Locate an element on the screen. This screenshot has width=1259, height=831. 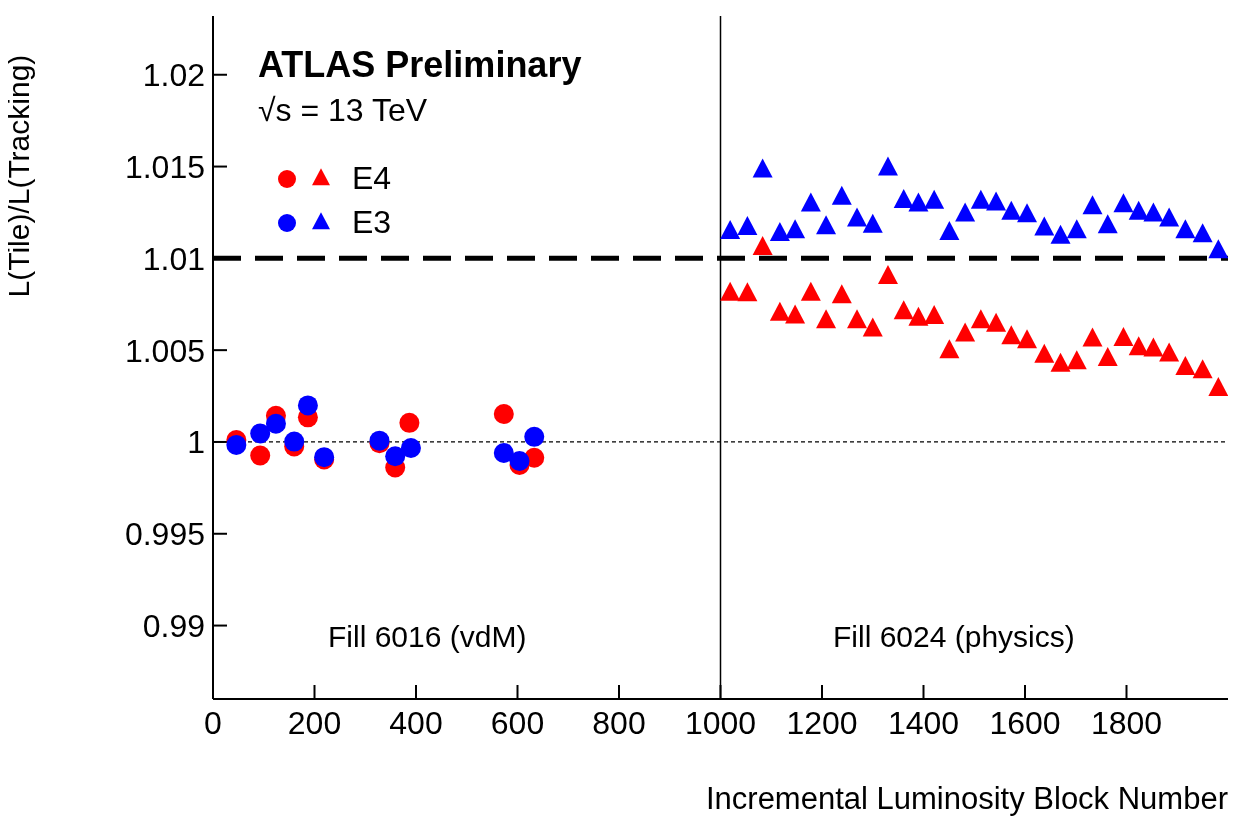
x-axis-title: Incremental Luminosity Block Number is located at coordinates (966, 798).